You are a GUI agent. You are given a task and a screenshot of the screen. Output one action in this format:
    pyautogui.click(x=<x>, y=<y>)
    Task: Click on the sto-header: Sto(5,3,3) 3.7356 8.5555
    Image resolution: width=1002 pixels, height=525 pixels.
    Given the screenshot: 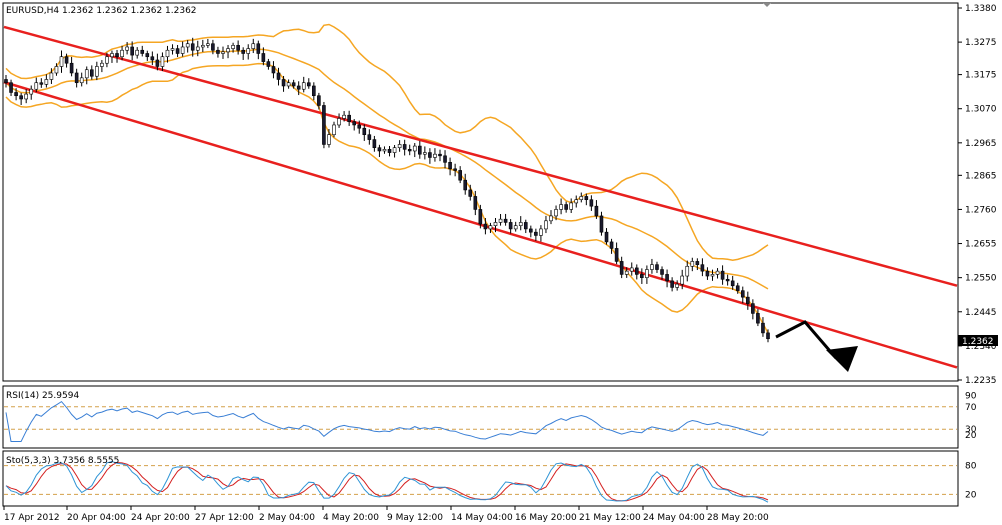 What is the action you would take?
    pyautogui.click(x=62, y=461)
    